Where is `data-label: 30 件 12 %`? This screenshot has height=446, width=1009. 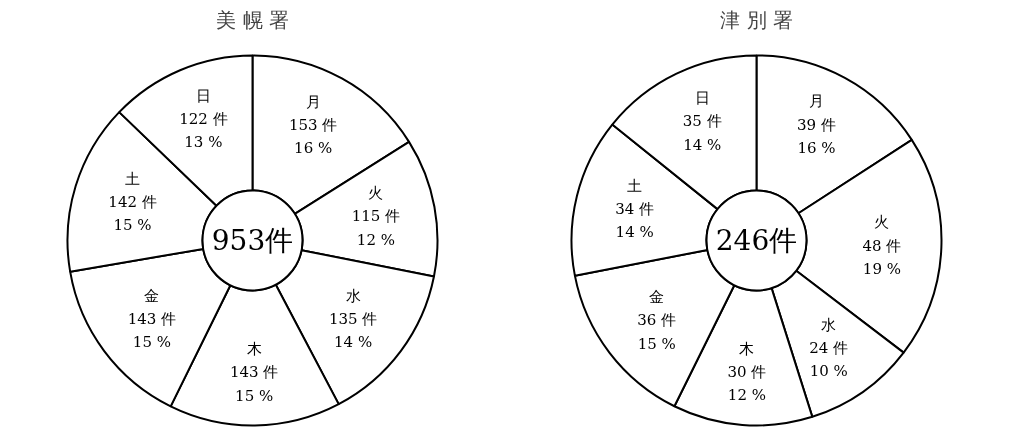
data-label: 30 件 12 % is located at coordinates (747, 384).